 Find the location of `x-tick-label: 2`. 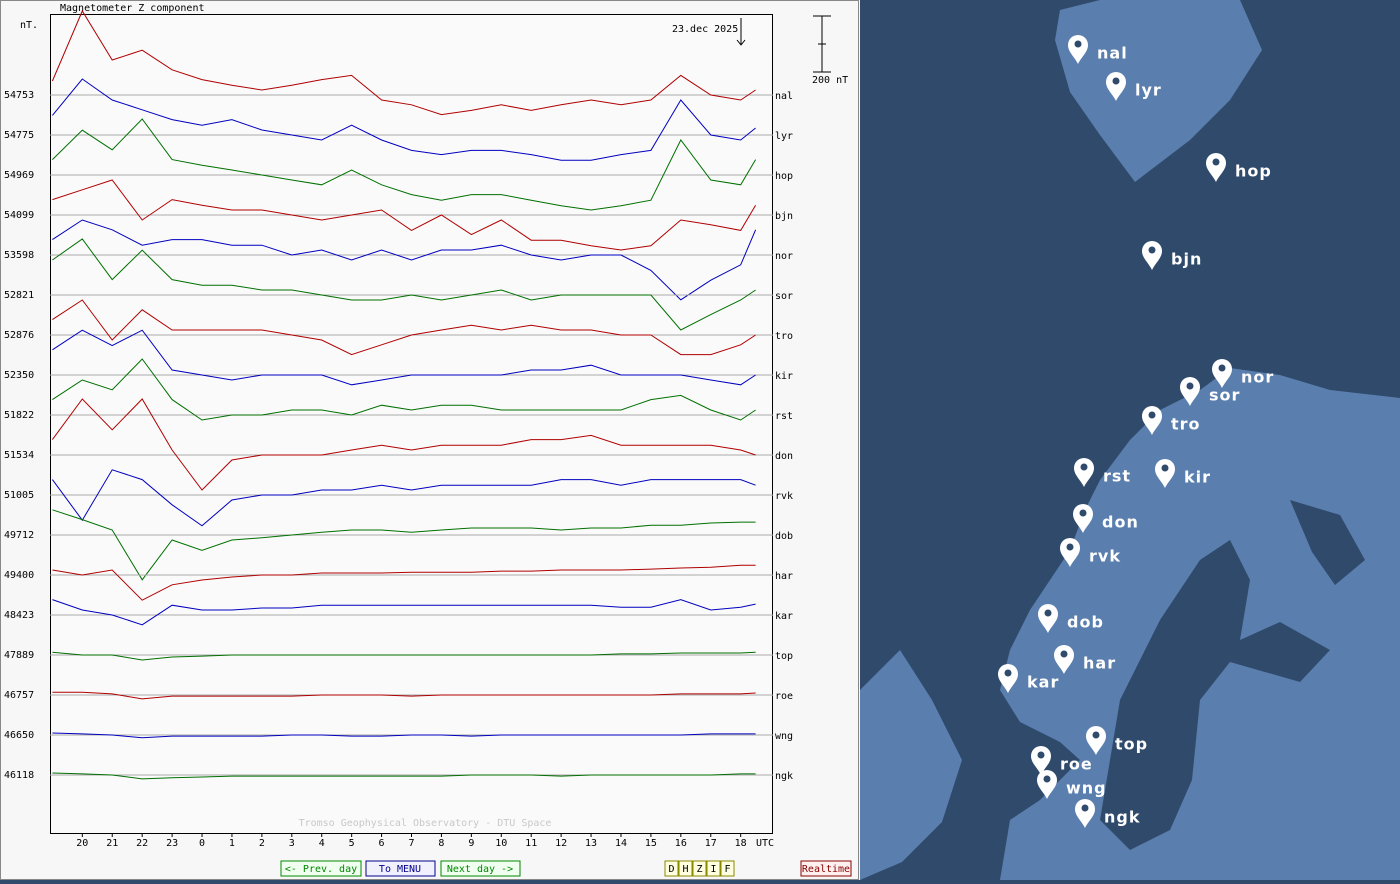

x-tick-label: 2 is located at coordinates (262, 843).